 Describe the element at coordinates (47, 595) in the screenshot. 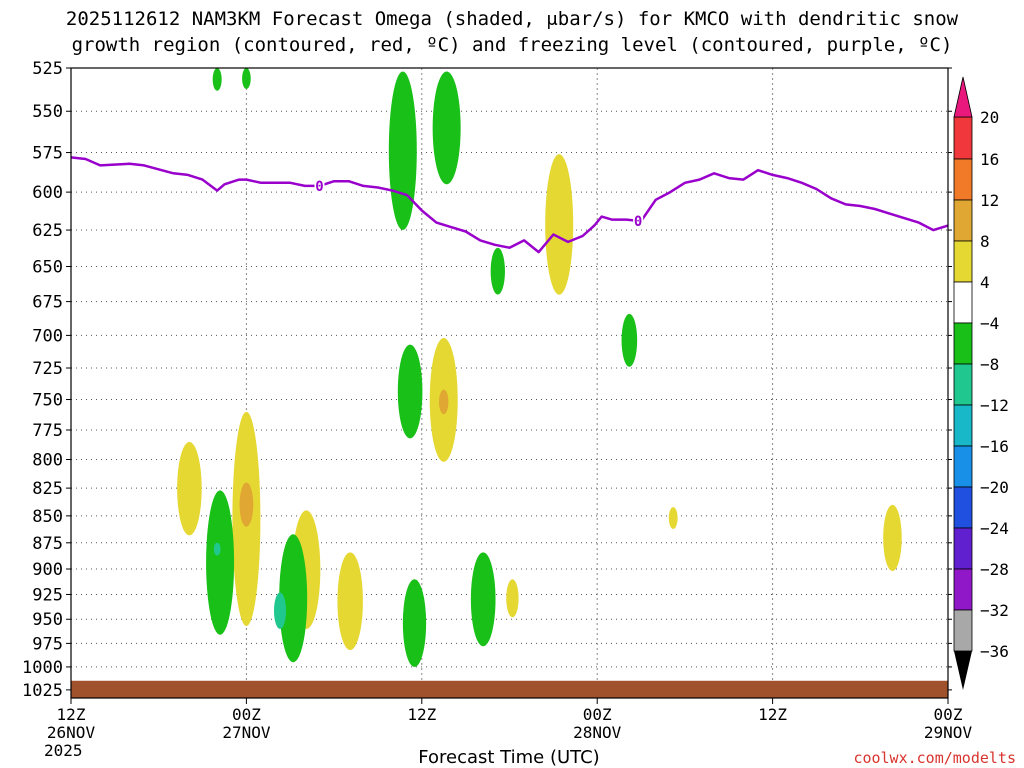

I see `pressure-tick-label: 925` at that location.